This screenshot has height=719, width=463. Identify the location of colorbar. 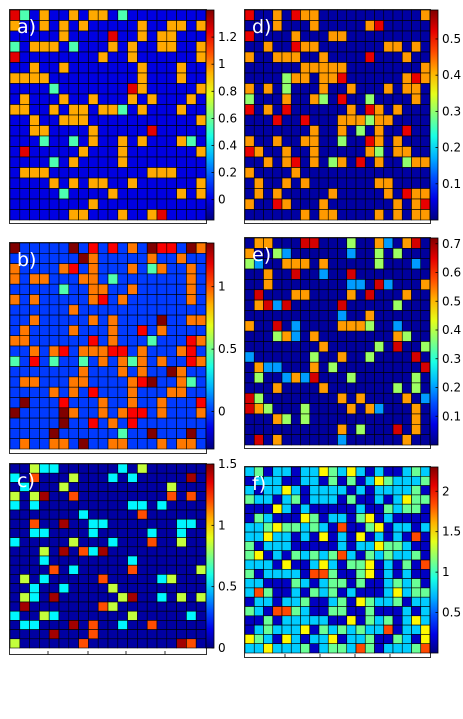
(434, 115).